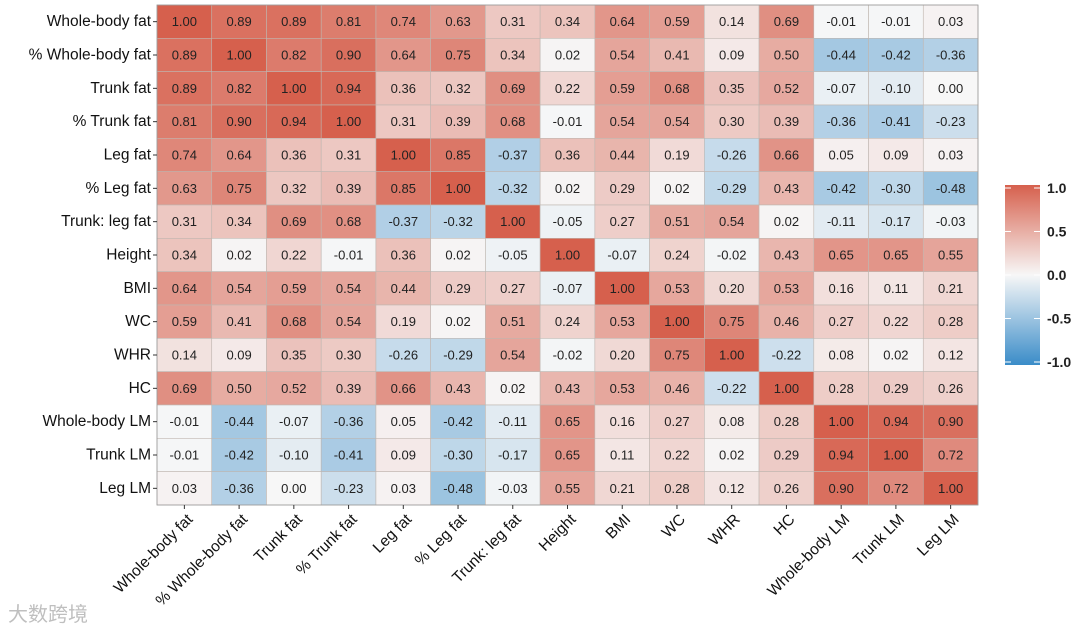 The image size is (1080, 632). What do you see at coordinates (732, 388) in the screenshot?
I see `cell-value: -0.22` at bounding box center [732, 388].